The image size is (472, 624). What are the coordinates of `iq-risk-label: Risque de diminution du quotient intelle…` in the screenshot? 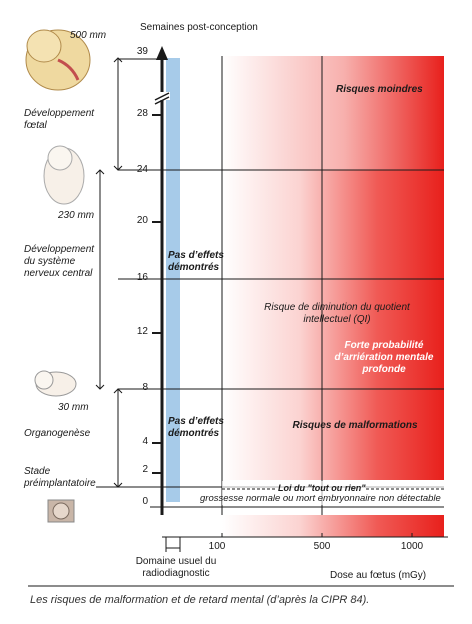 It's located at (337, 313).